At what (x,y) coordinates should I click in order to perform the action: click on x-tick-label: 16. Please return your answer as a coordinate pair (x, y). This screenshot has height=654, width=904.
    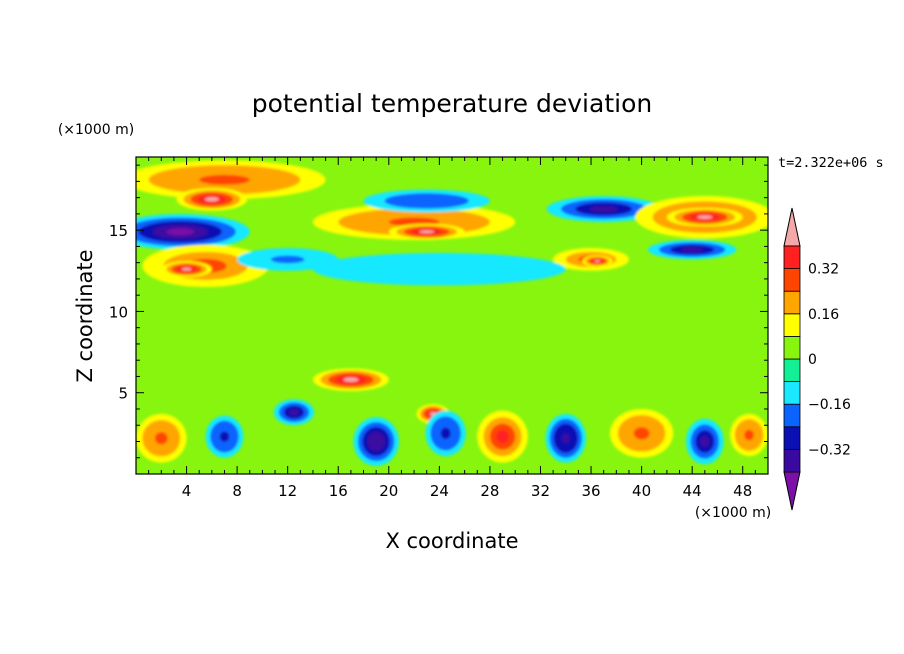
    Looking at the image, I should click on (338, 491).